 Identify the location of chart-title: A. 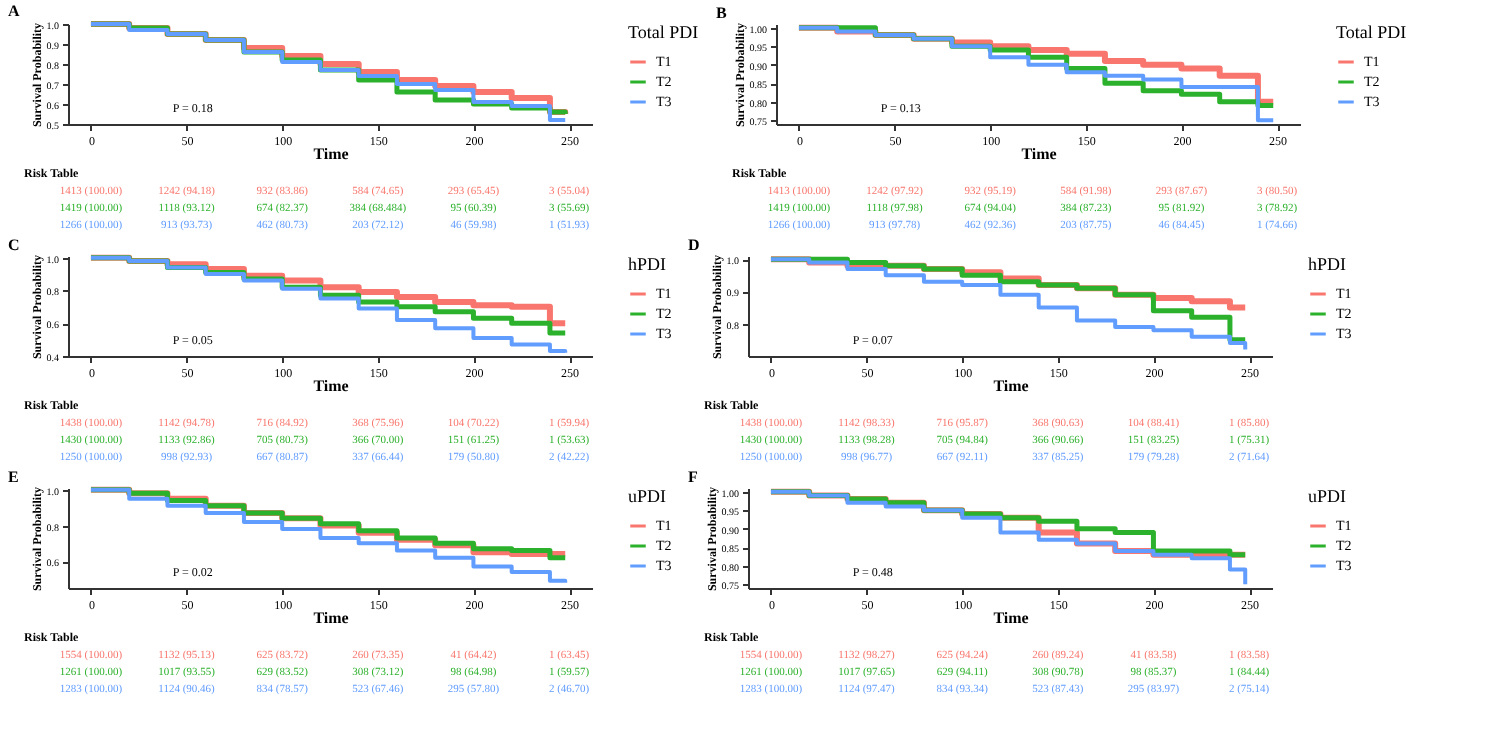
(14, 11).